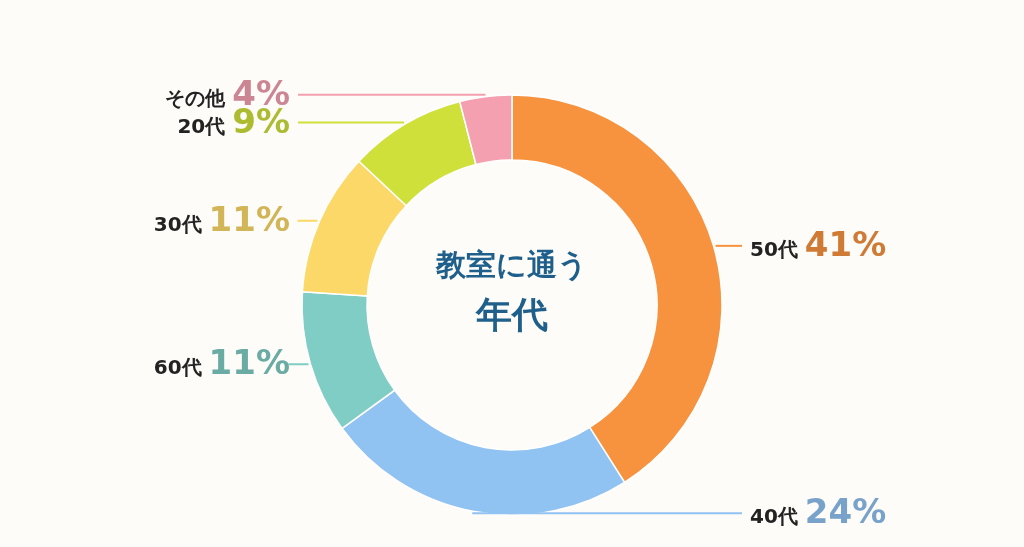 This screenshot has height=547, width=1024. Describe the element at coordinates (777, 516) in the screenshot. I see `slice-label: 40代` at that location.